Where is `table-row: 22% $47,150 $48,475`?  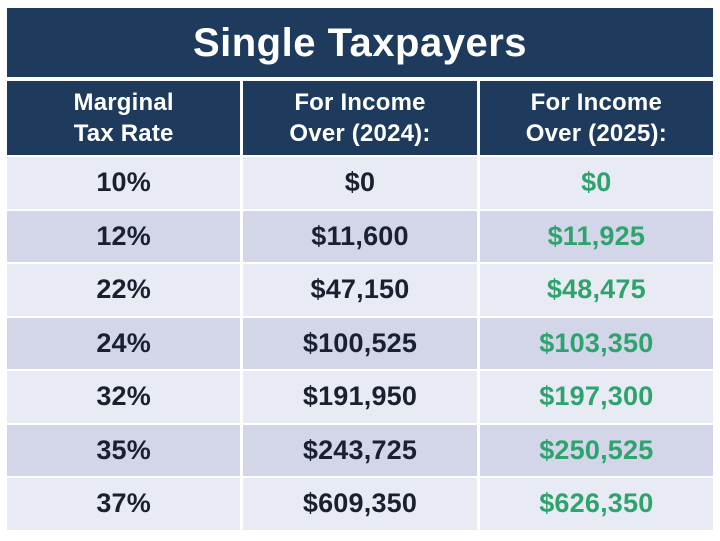 table-row: 22% $47,150 $48,475 is located at coordinates (360, 290).